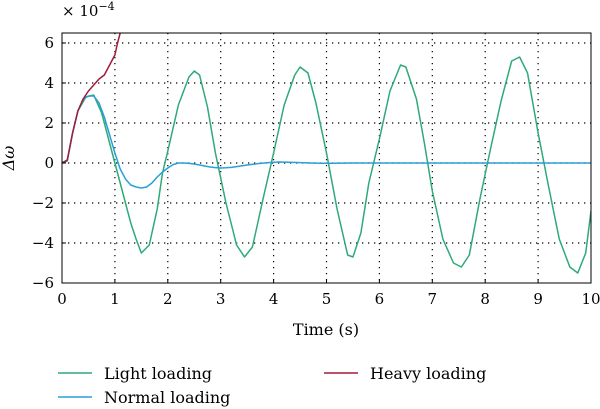 The height and width of the screenshot is (409, 600). What do you see at coordinates (62, 299) in the screenshot?
I see `x-tick-label: 0` at bounding box center [62, 299].